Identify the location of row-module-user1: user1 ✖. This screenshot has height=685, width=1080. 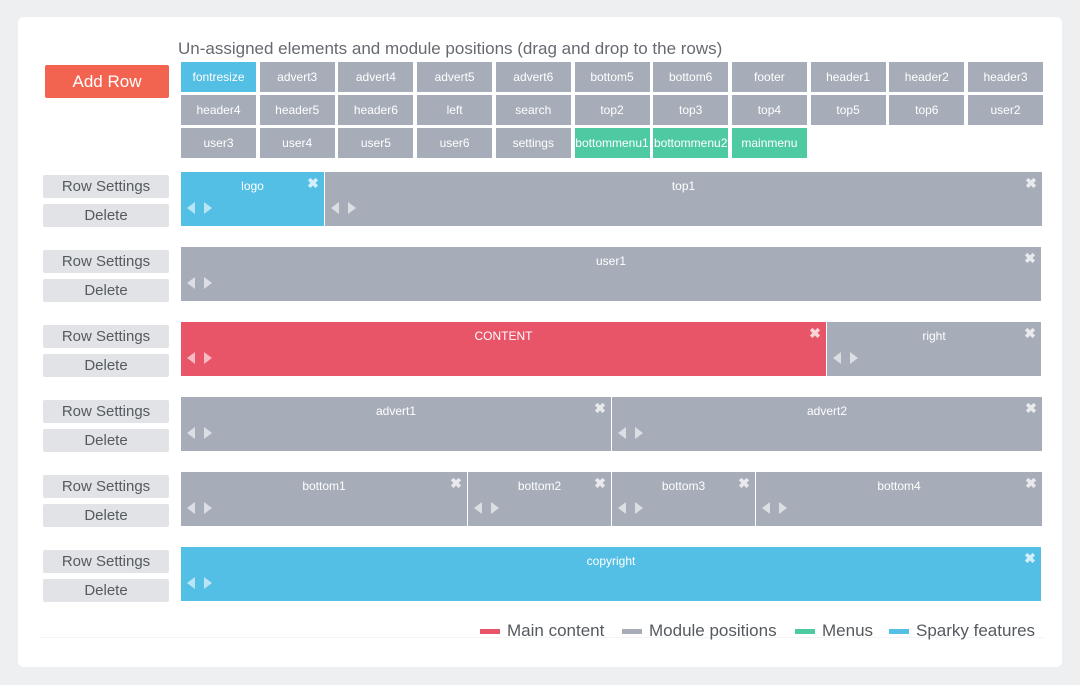
(611, 274).